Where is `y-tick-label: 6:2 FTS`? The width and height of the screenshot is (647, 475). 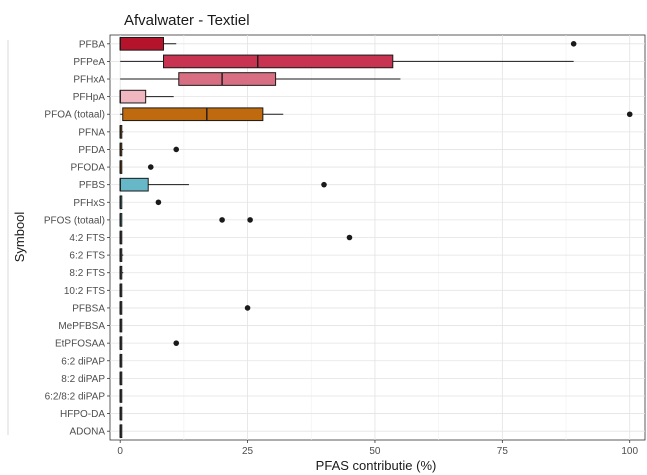
y-tick-label: 6:2 FTS is located at coordinates (87, 256).